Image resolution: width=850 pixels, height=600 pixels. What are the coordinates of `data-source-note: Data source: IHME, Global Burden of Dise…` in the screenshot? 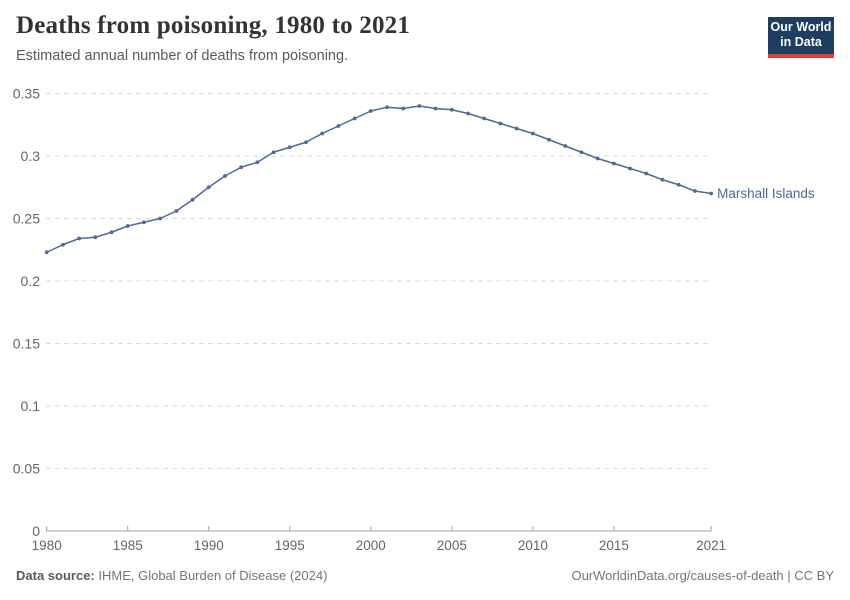 It's located at (171, 575).